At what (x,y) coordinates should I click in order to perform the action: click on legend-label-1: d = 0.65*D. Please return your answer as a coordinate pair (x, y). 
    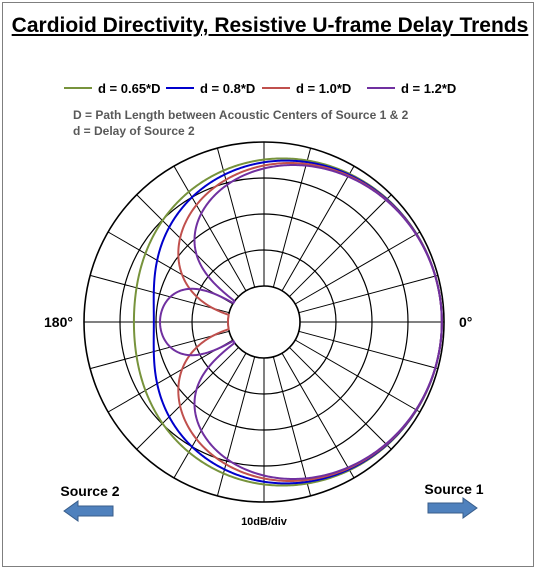
    Looking at the image, I should click on (129, 88).